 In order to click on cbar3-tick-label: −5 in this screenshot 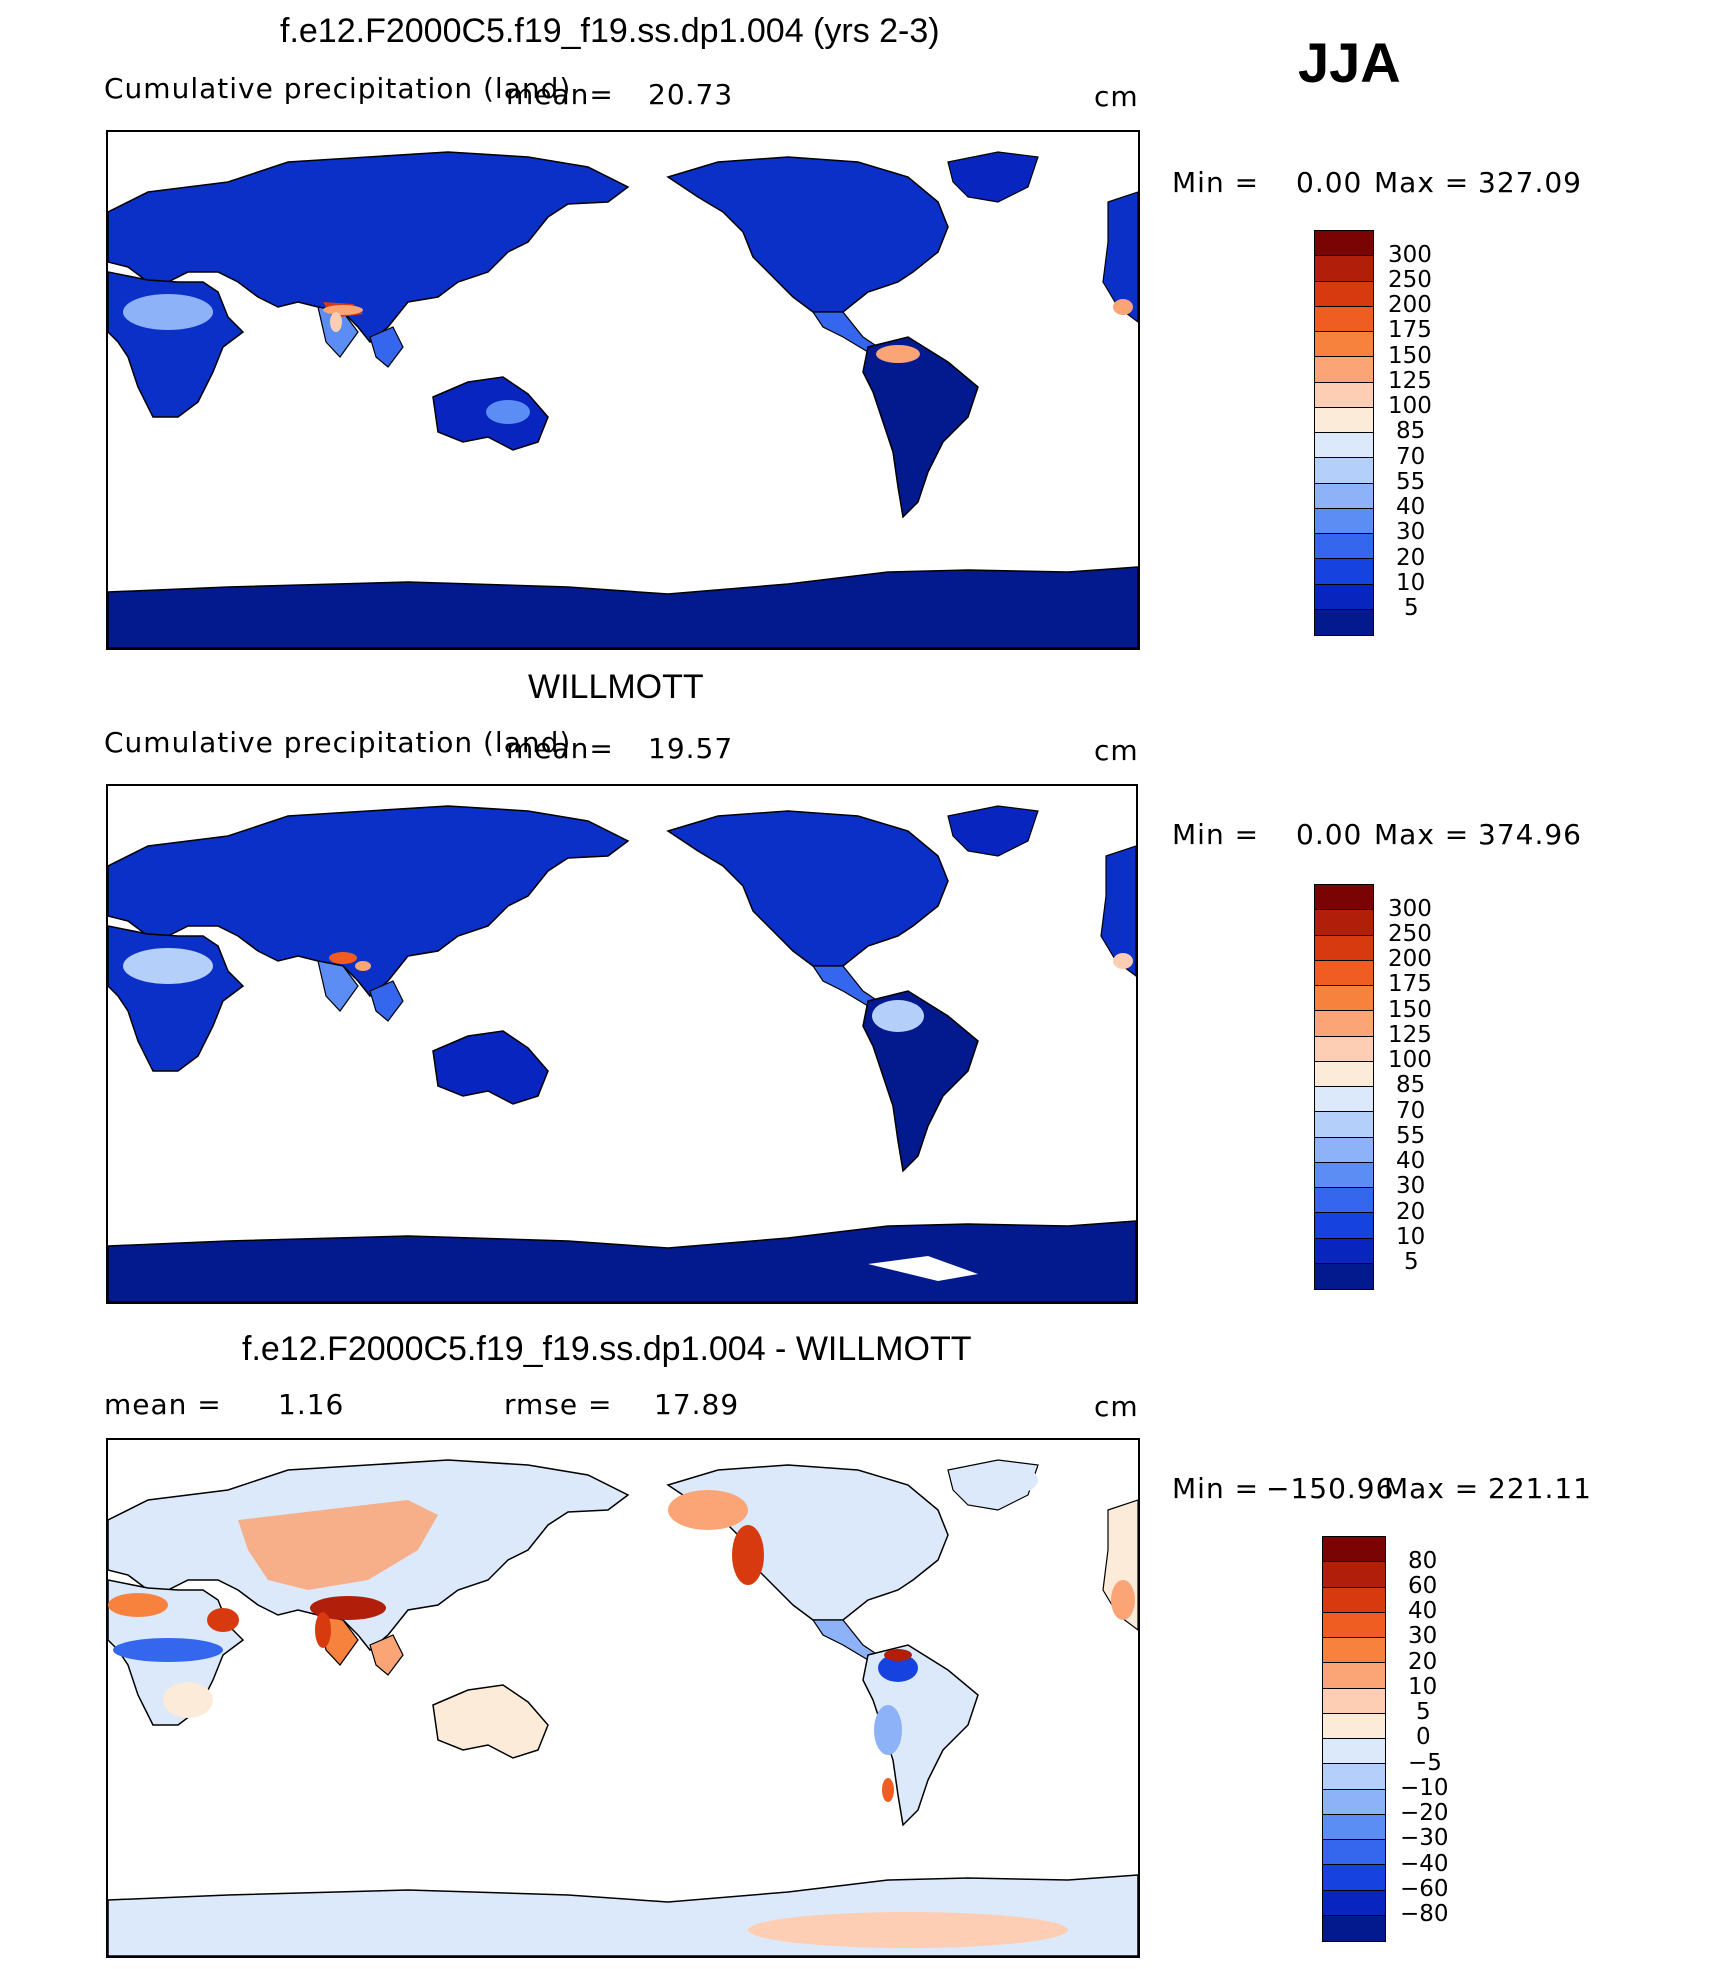, I will do `click(1425, 1763)`.